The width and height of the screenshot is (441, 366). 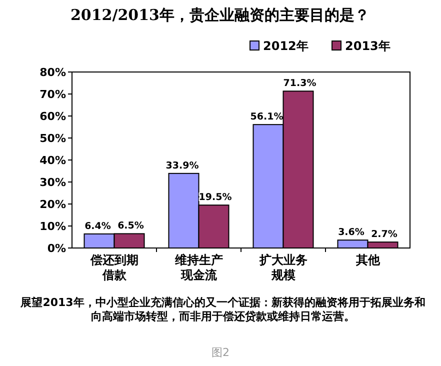 What do you see at coordinates (220, 15) in the screenshot?
I see `chart-title: 2012/2013年，贵企业融资的主要目的是？` at bounding box center [220, 15].